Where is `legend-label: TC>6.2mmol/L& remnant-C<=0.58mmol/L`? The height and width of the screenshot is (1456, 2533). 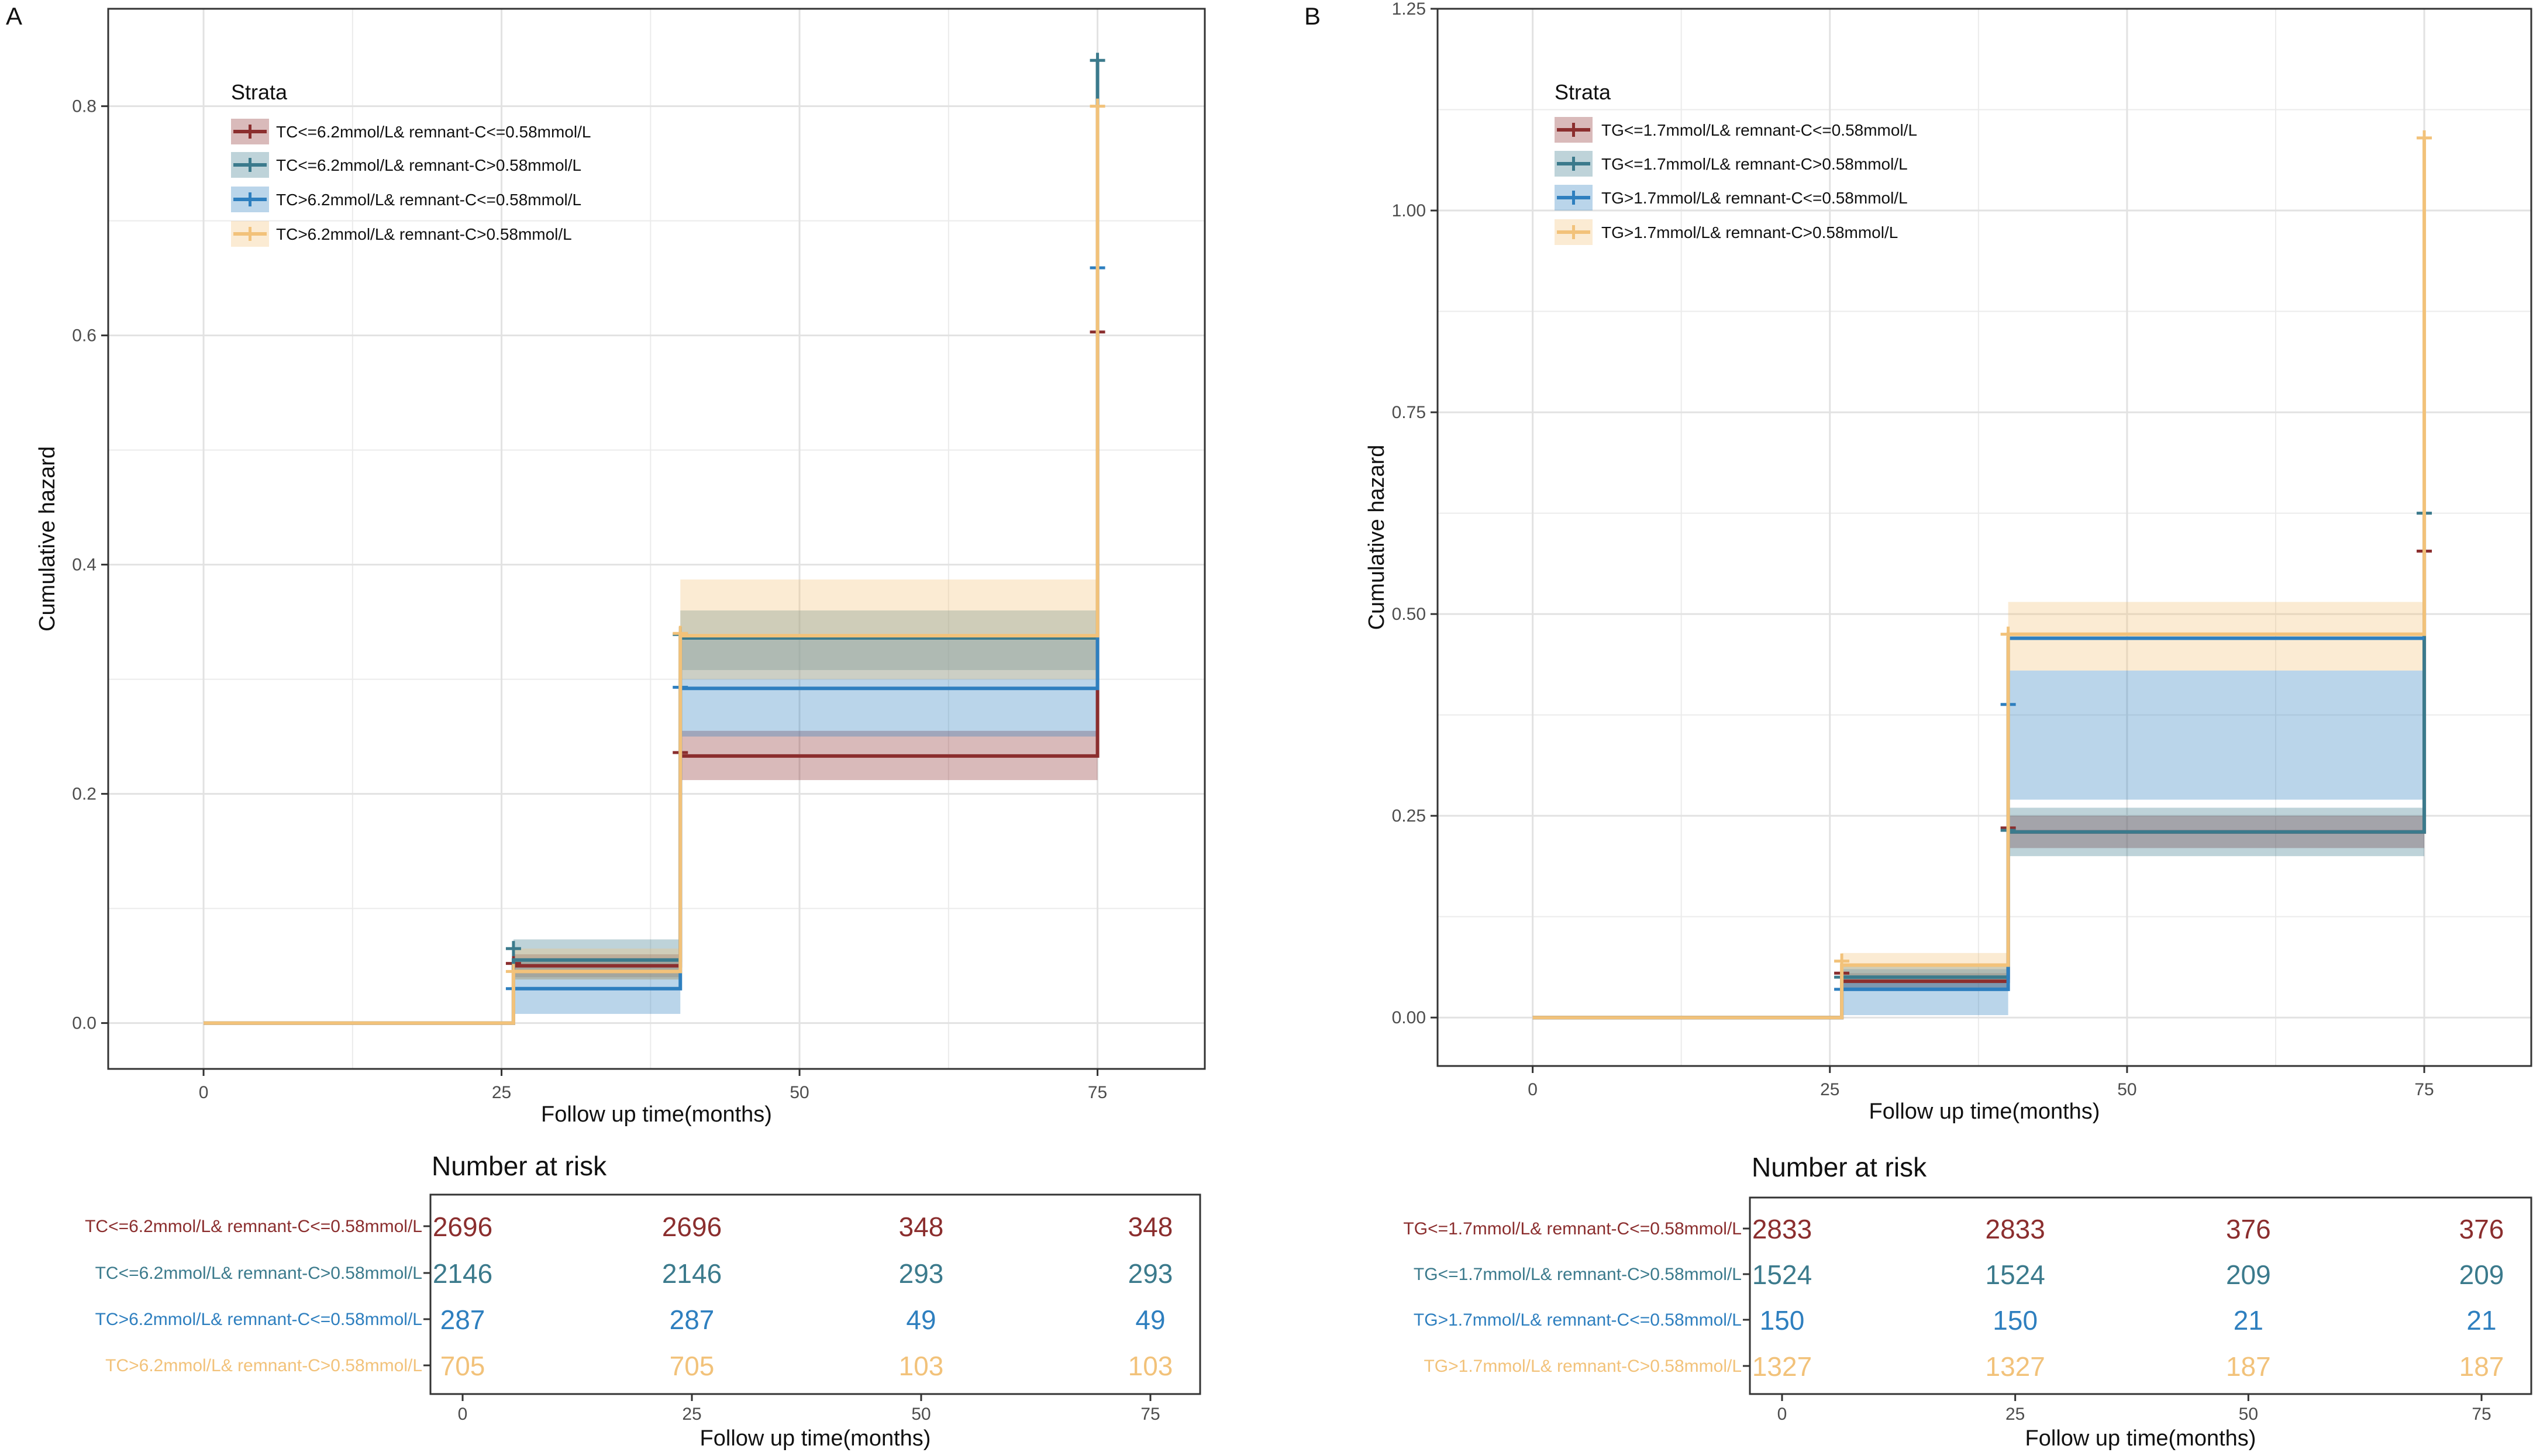
legend-label: TC>6.2mmol/L& remnant-C<=0.58mmol/L is located at coordinates (428, 200).